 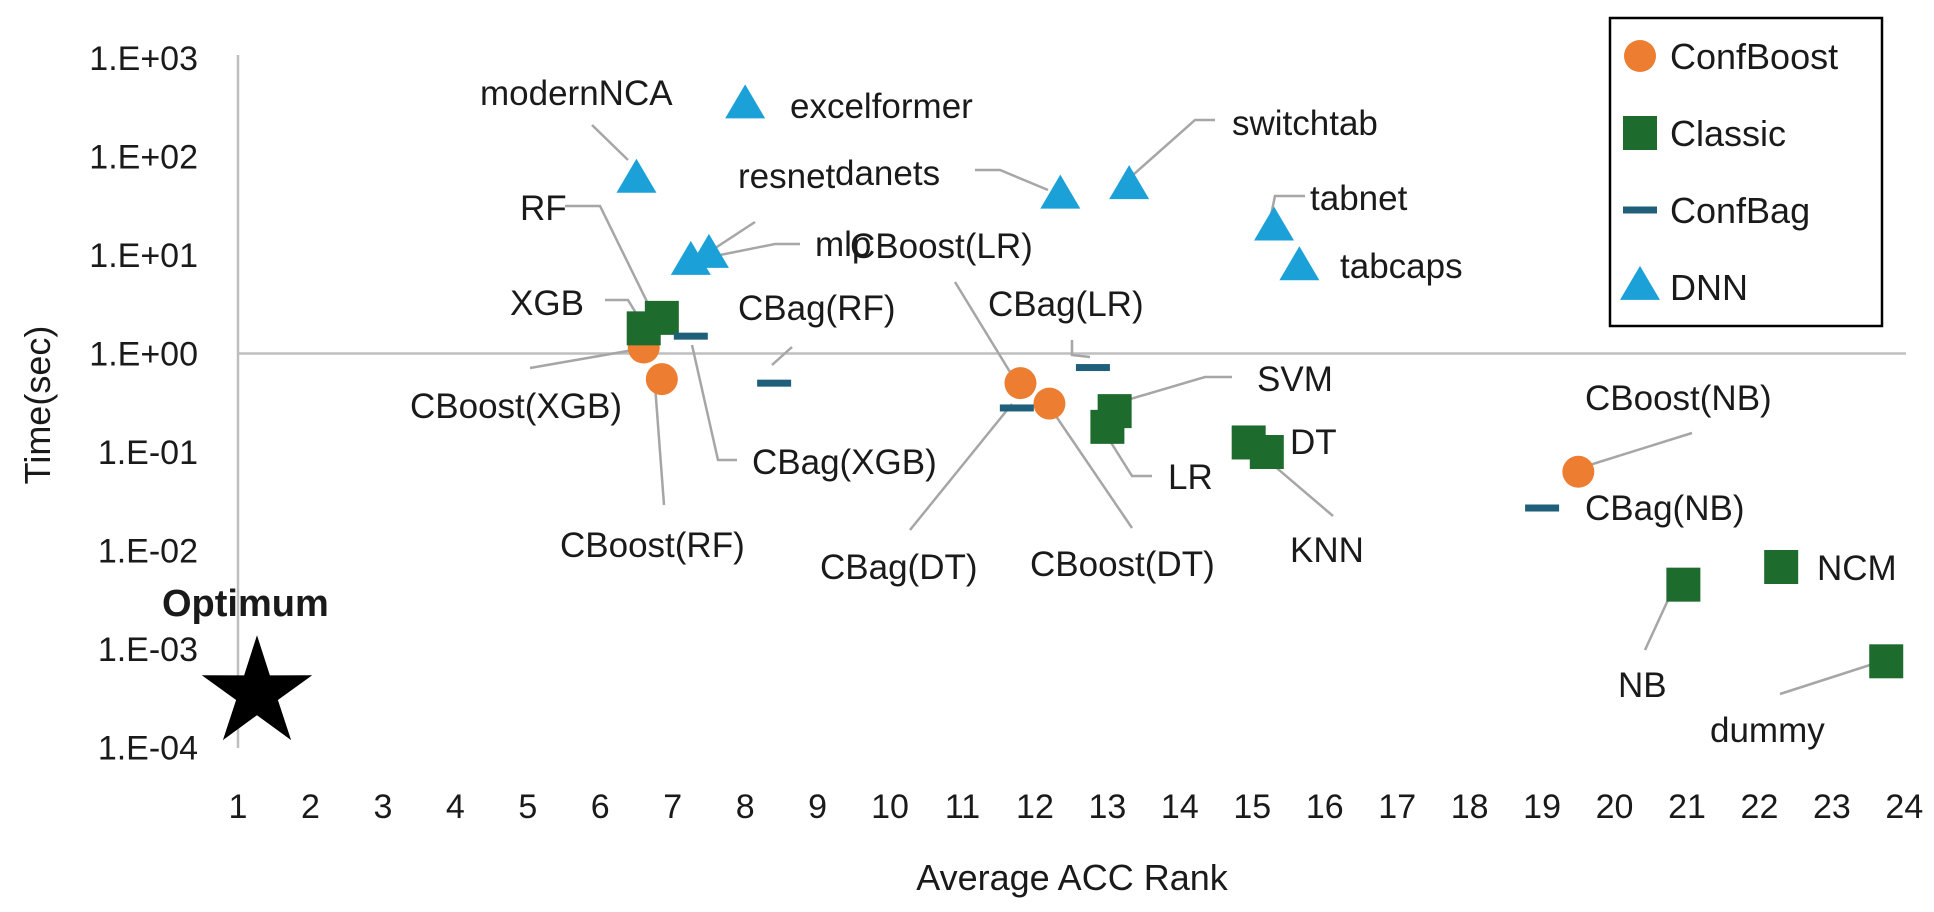 What do you see at coordinates (516, 406) in the screenshot?
I see `point-label-cboost-xgb: CBoost(XGB)` at bounding box center [516, 406].